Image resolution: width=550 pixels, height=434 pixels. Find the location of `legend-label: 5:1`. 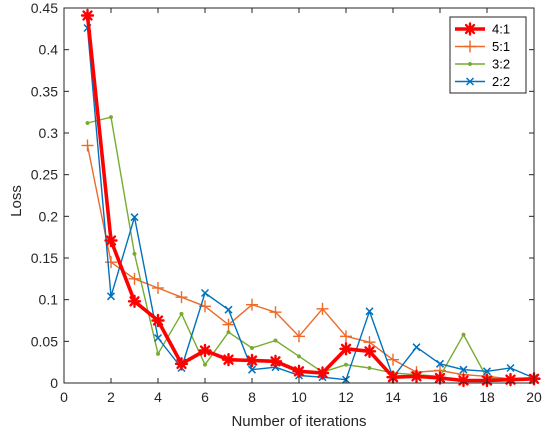

legend-label: 5:1 is located at coordinates (501, 46).